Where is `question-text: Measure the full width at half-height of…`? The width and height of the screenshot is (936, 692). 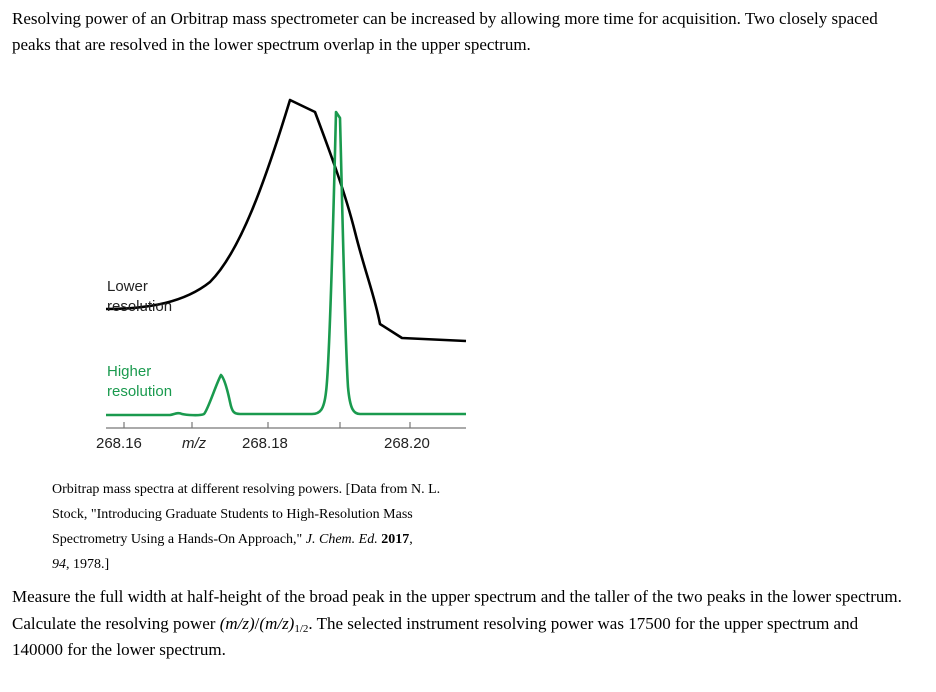 question-text: Measure the full width at half-height of… is located at coordinates (457, 610).